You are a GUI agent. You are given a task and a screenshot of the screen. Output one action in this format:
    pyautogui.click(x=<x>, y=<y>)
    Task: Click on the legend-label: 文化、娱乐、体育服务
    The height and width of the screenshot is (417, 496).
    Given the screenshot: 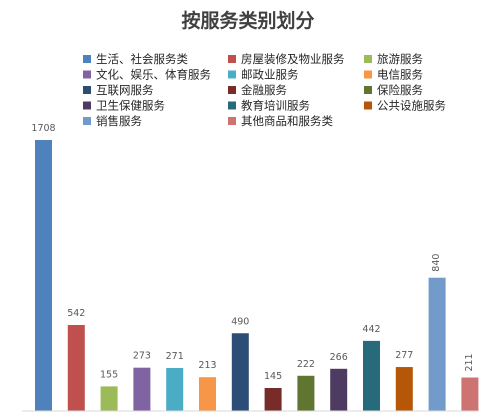 What is the action you would take?
    pyautogui.click(x=153, y=75)
    